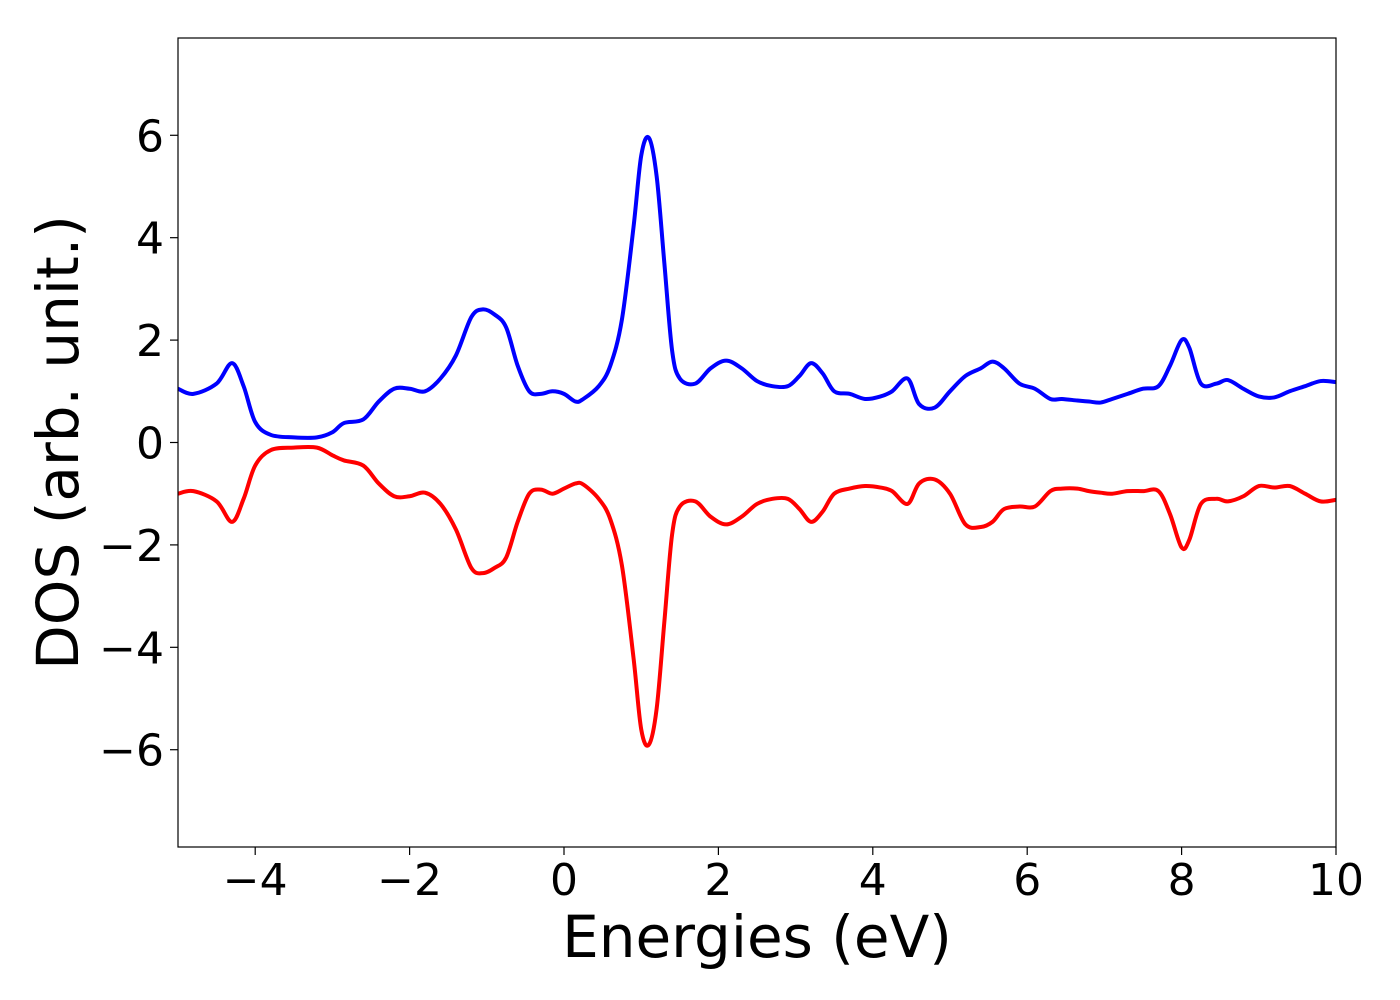 The height and width of the screenshot is (1000, 1400). What do you see at coordinates (718, 880) in the screenshot?
I see `x-tick-label: 2` at bounding box center [718, 880].